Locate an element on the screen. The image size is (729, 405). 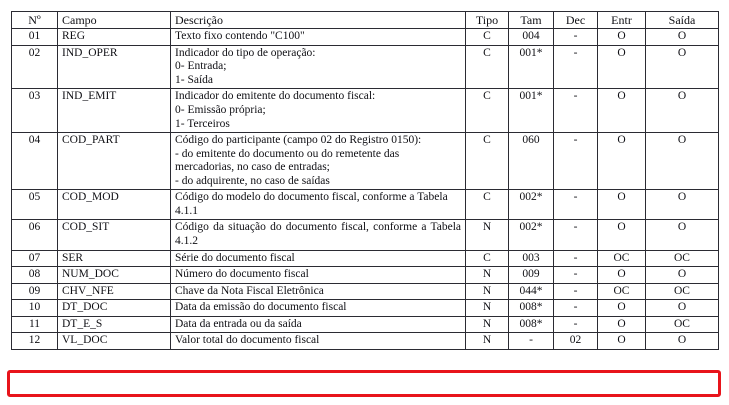
cell-descricao: Série do documento fiscal is located at coordinates (318, 258).